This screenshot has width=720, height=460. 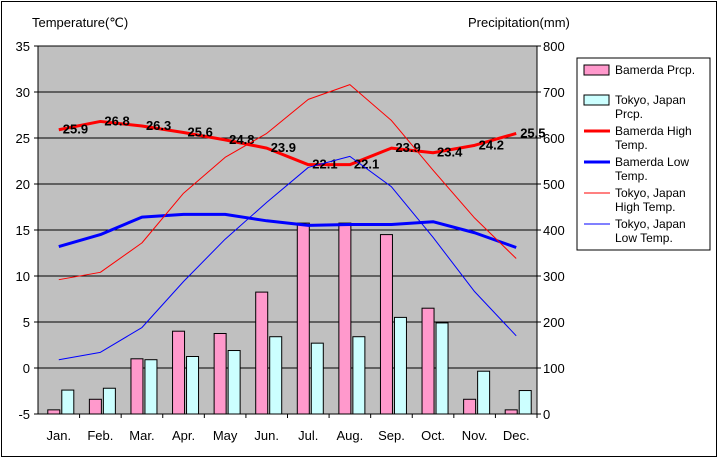 I want to click on right-tick-label: 0, so click(x=546, y=414).